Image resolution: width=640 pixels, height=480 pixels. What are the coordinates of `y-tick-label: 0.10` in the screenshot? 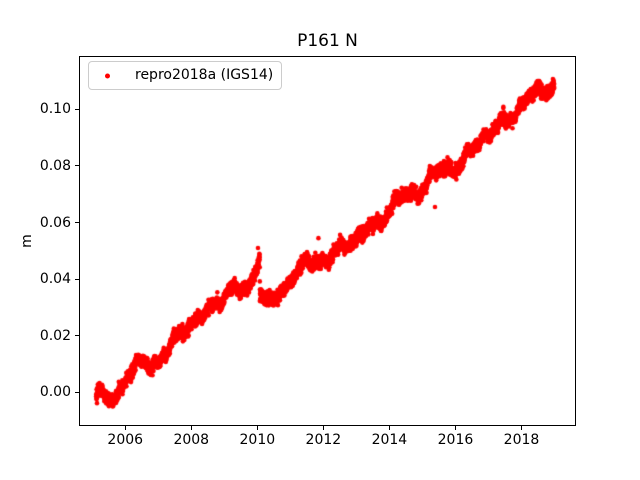 It's located at (55, 109).